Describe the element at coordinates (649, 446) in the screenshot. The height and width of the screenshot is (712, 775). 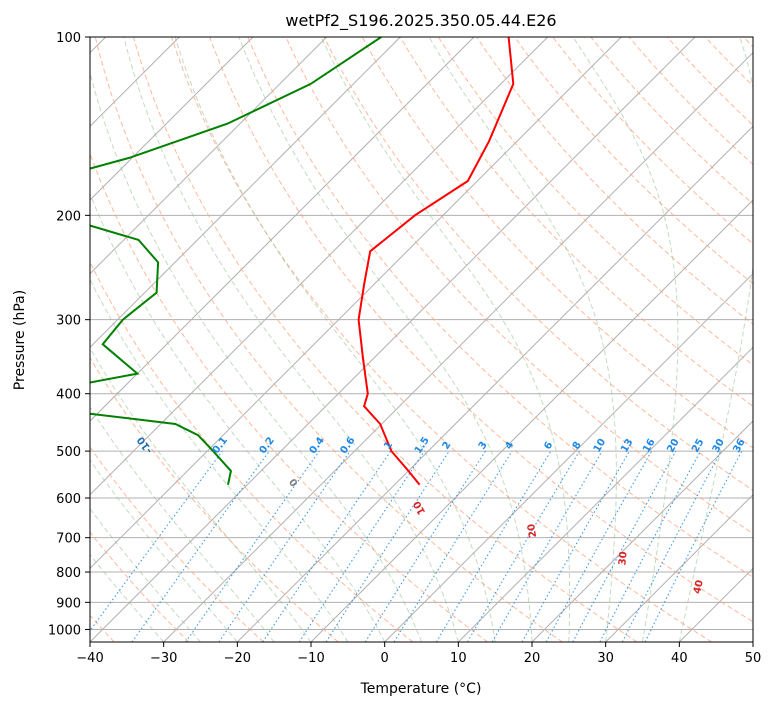
I see `mixing-ratio-label: 16` at that location.